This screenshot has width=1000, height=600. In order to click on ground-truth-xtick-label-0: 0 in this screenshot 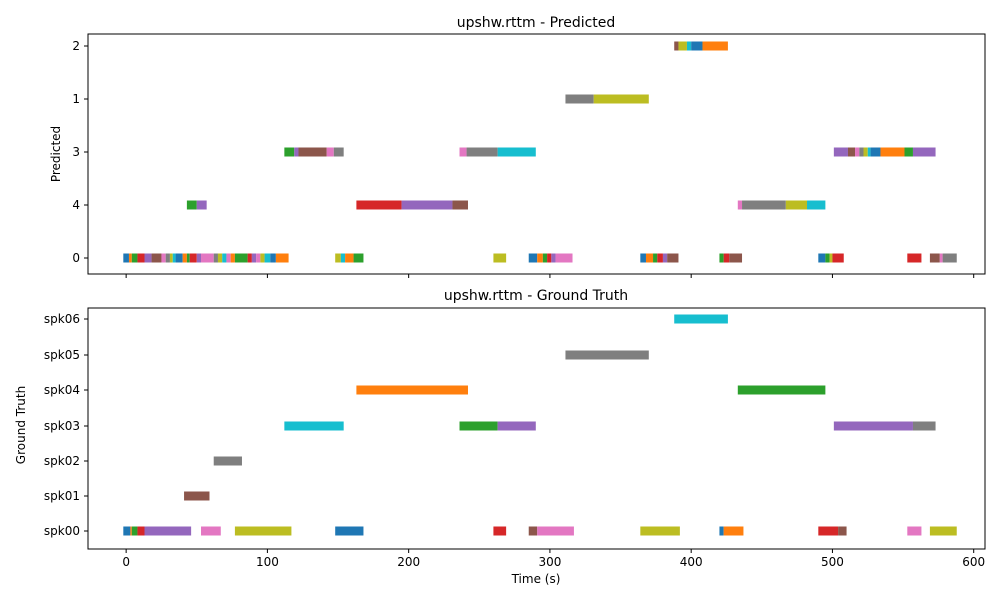, I will do `click(126, 562)`.